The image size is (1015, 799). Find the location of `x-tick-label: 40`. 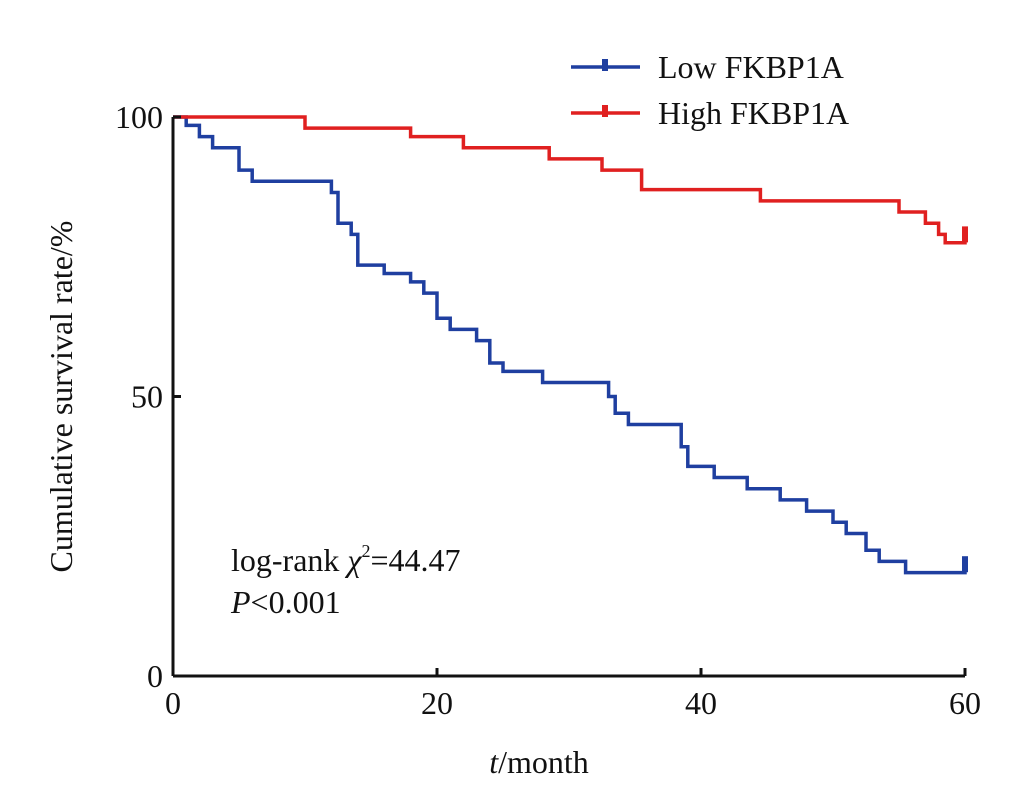

x-tick-label: 40 is located at coordinates (701, 703).